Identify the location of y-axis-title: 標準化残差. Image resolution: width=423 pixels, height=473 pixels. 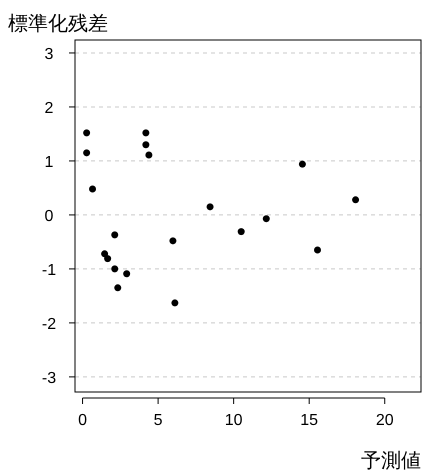
(58, 24).